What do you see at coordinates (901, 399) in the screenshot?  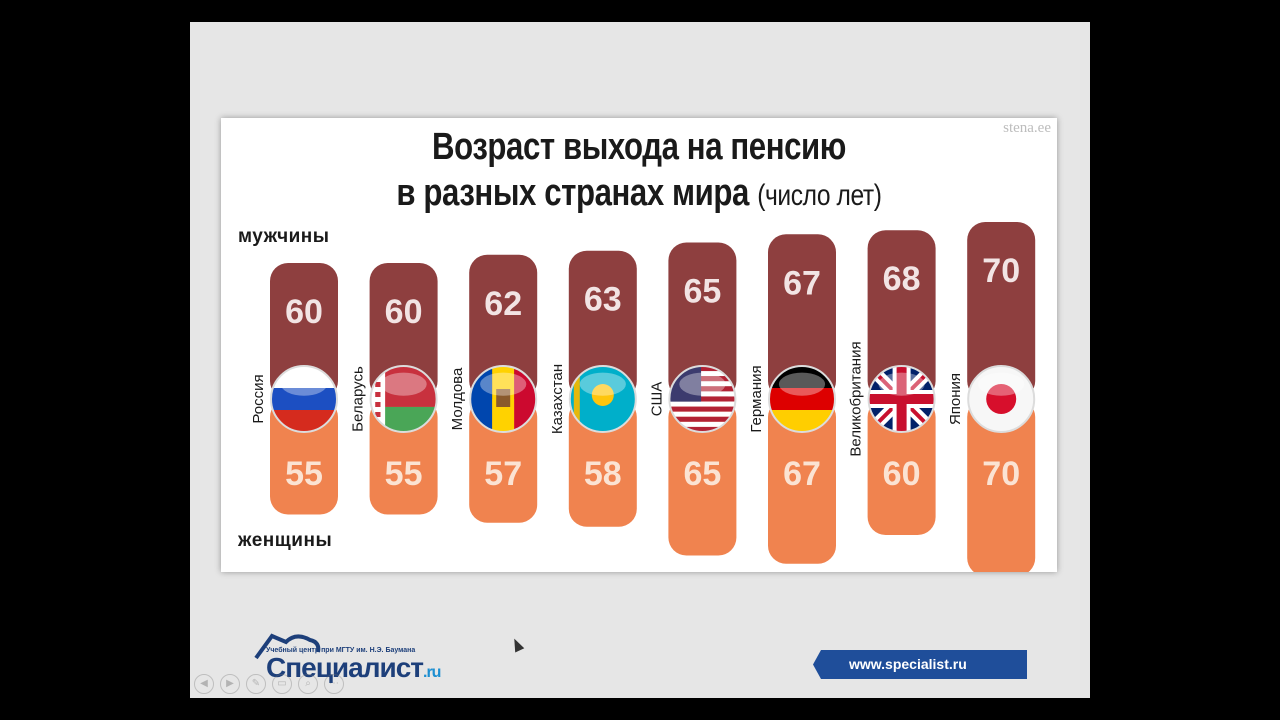 I see `uk-flag-icon` at bounding box center [901, 399].